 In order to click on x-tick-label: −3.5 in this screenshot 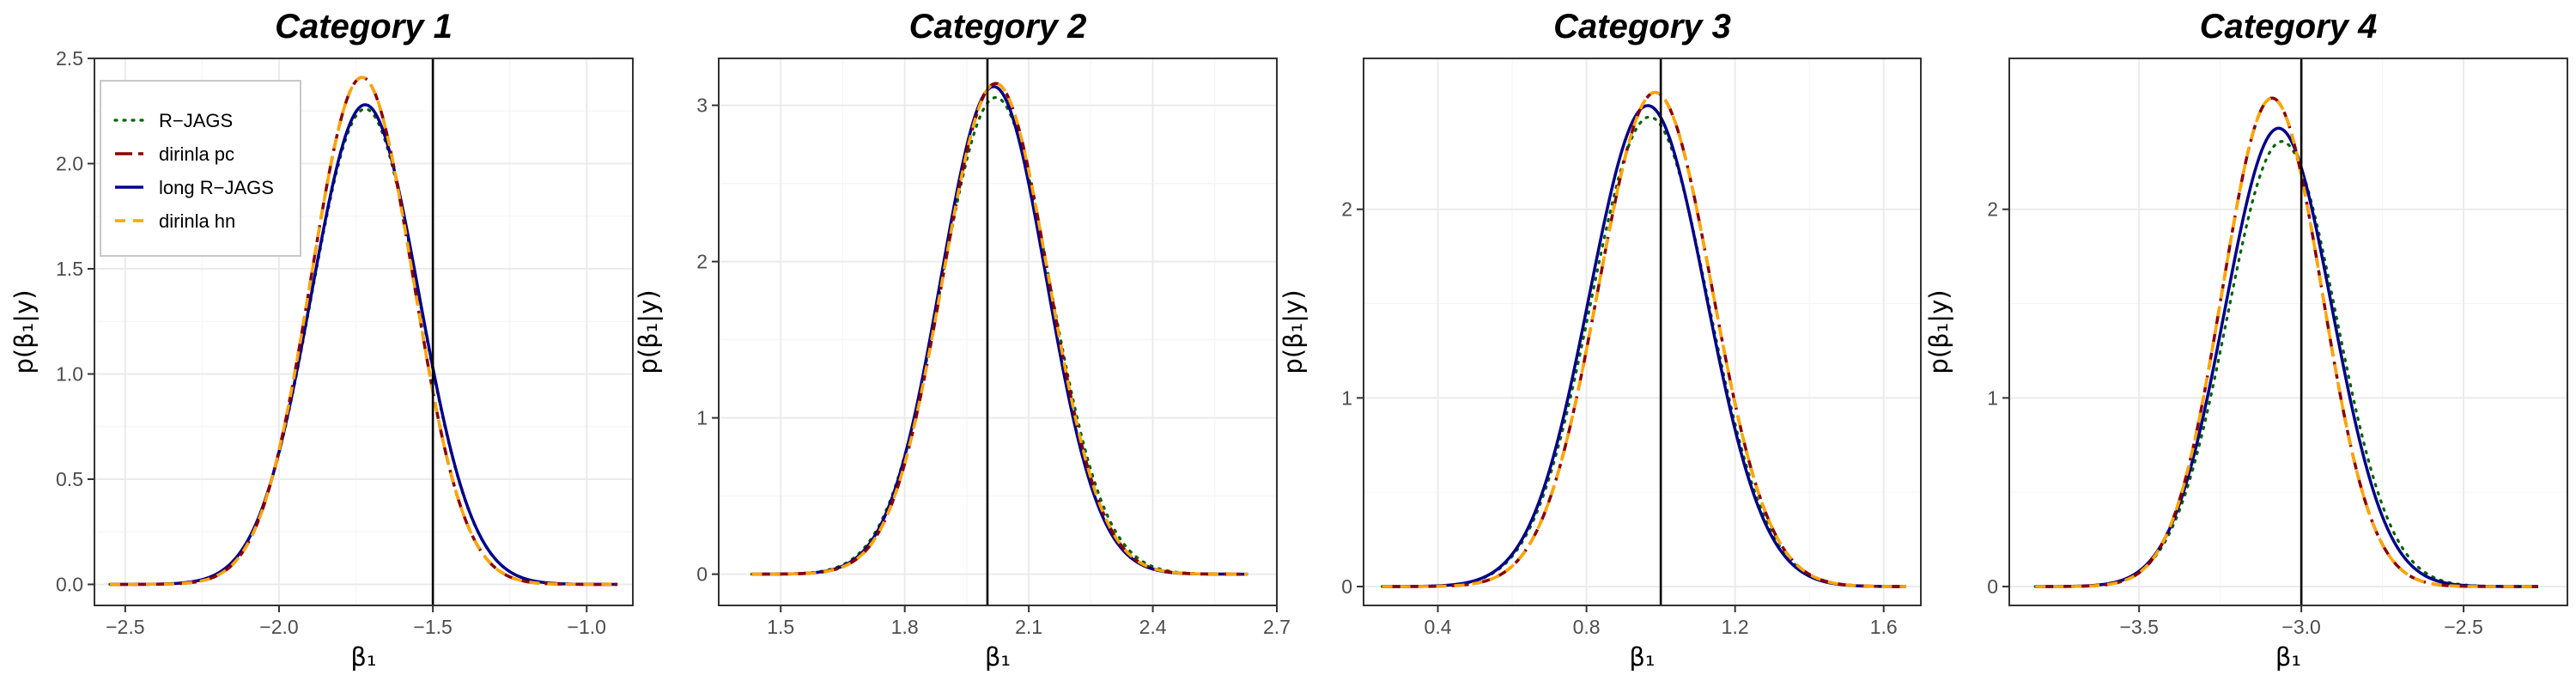, I will do `click(2138, 627)`.